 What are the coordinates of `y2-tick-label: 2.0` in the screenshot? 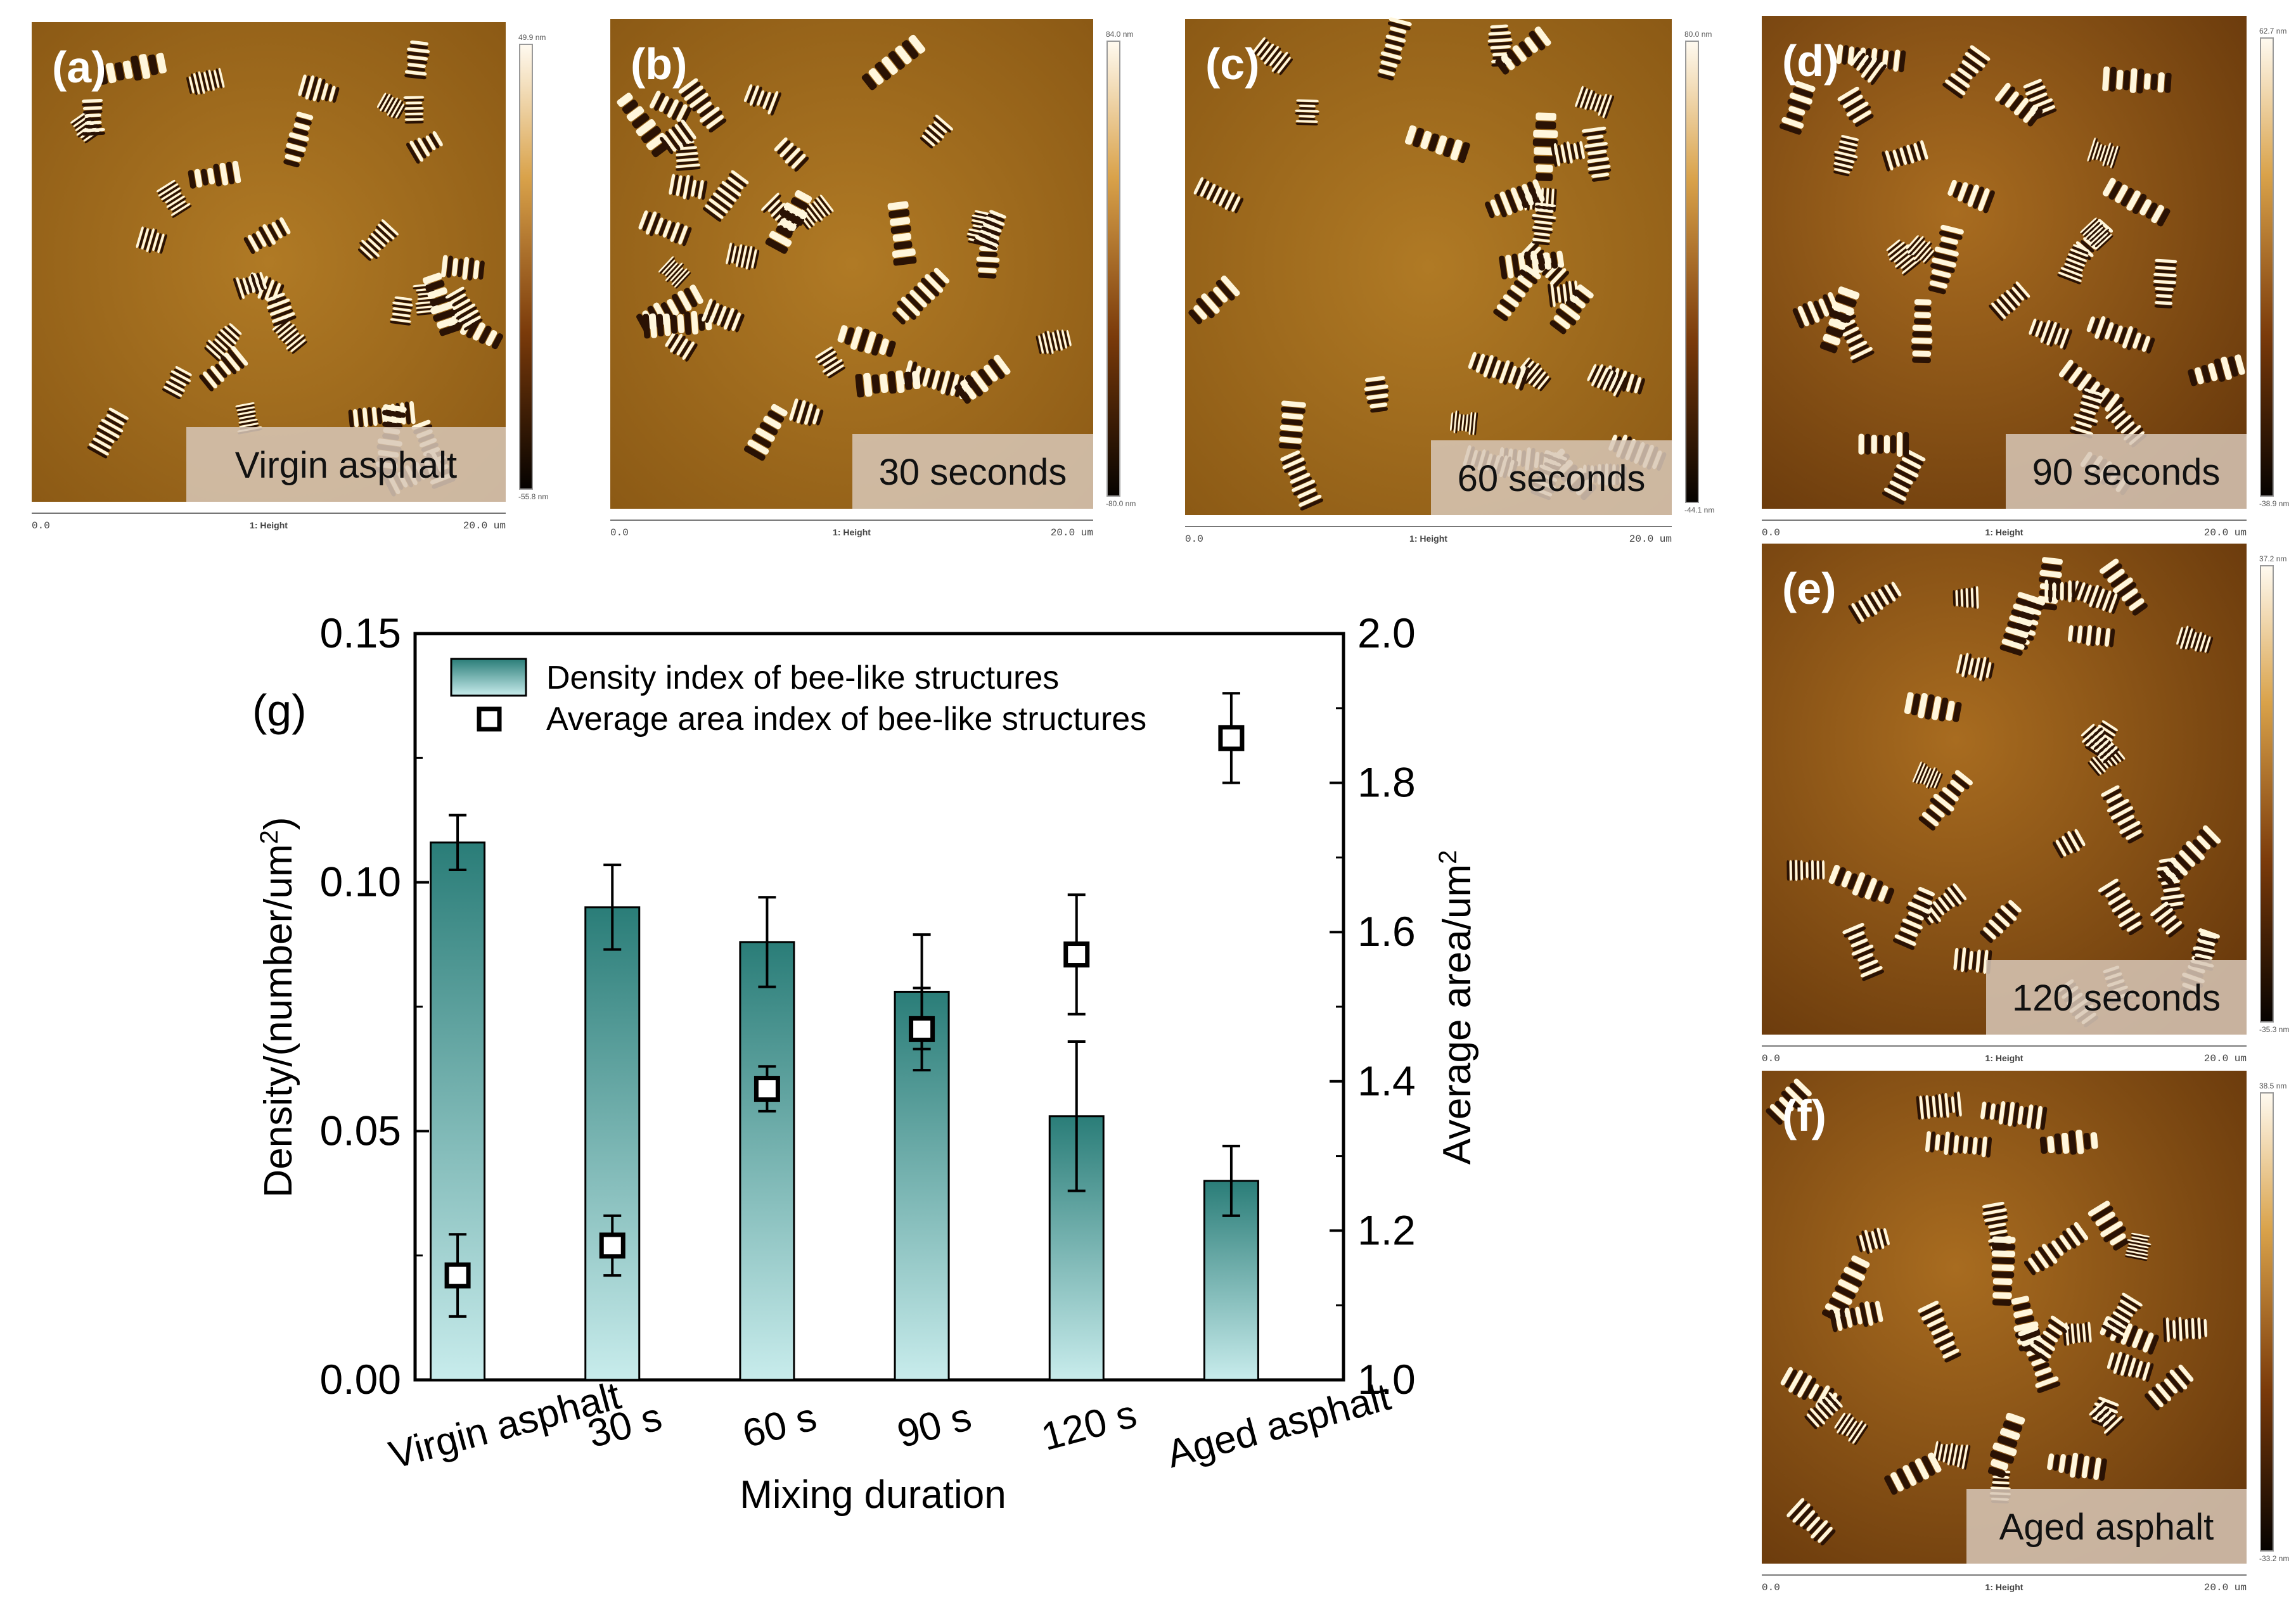 It's located at (1387, 632).